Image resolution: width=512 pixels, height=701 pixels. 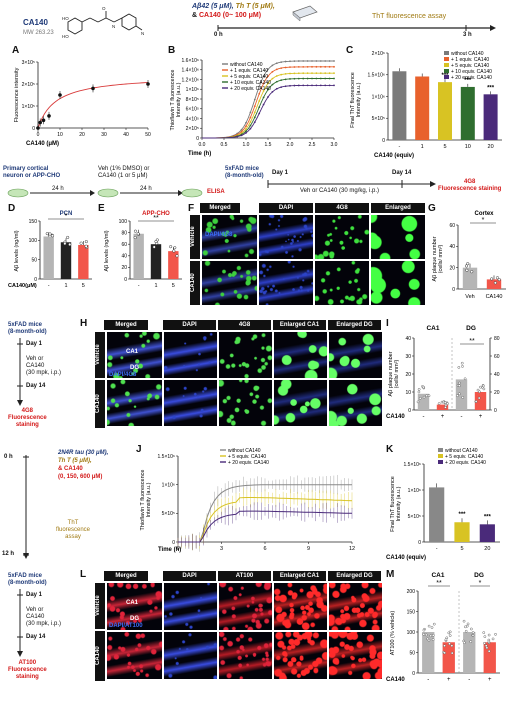 I want to click on m-y-tick-label: 0, so click(x=413, y=674).